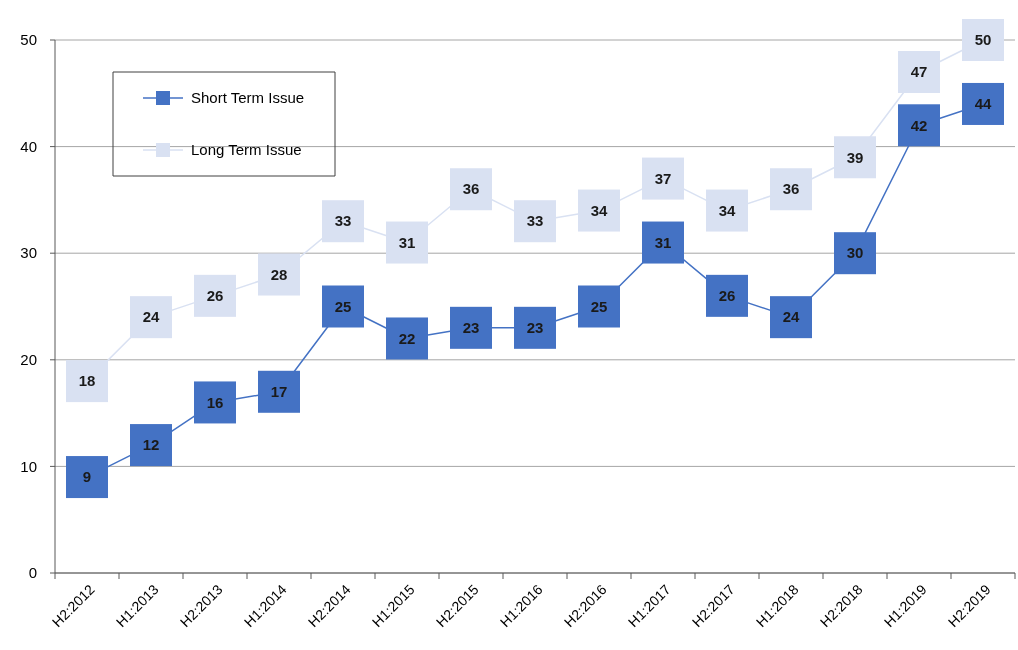 The width and height of the screenshot is (1018, 650). Describe the element at coordinates (28, 466) in the screenshot. I see `y-tick-label: 10` at that location.